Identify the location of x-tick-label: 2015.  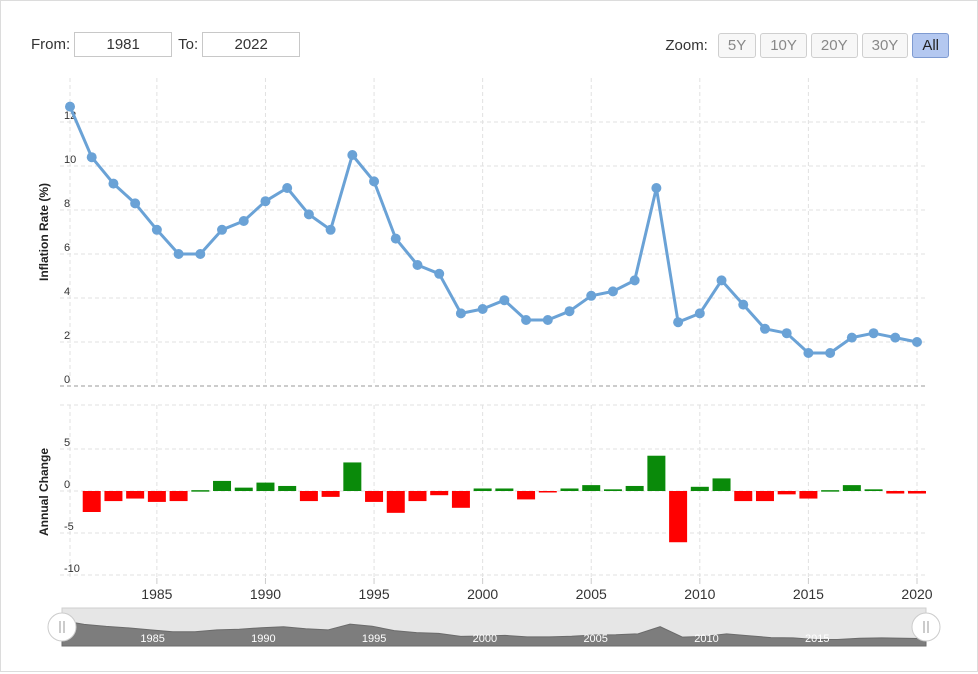
(808, 594).